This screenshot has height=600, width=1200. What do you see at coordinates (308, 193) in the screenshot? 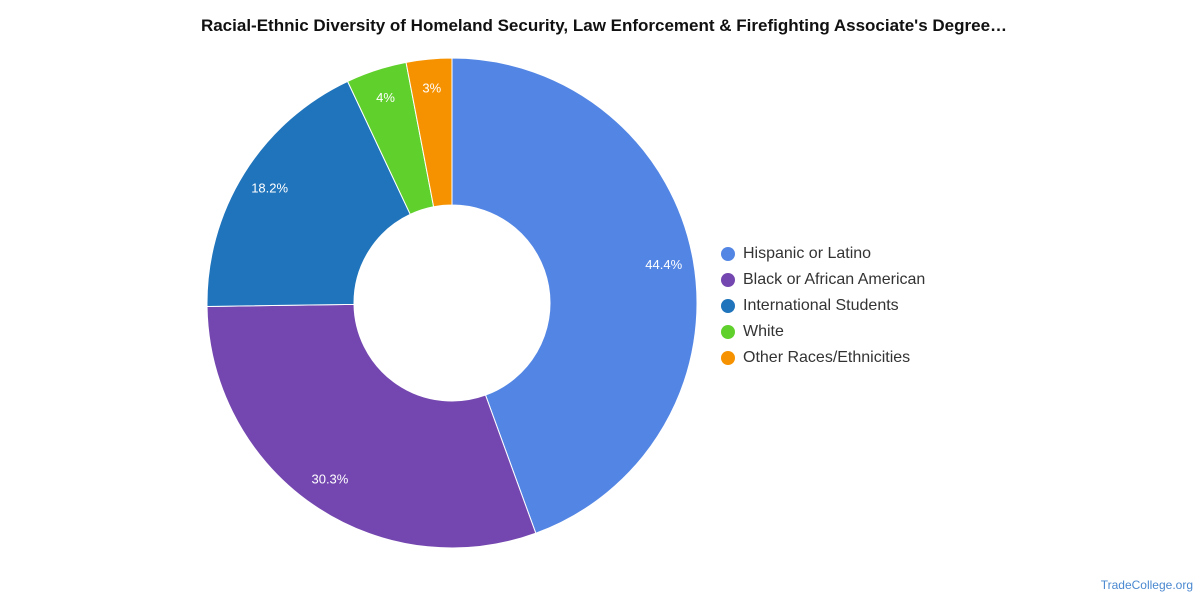
I see `slice-international-students` at bounding box center [308, 193].